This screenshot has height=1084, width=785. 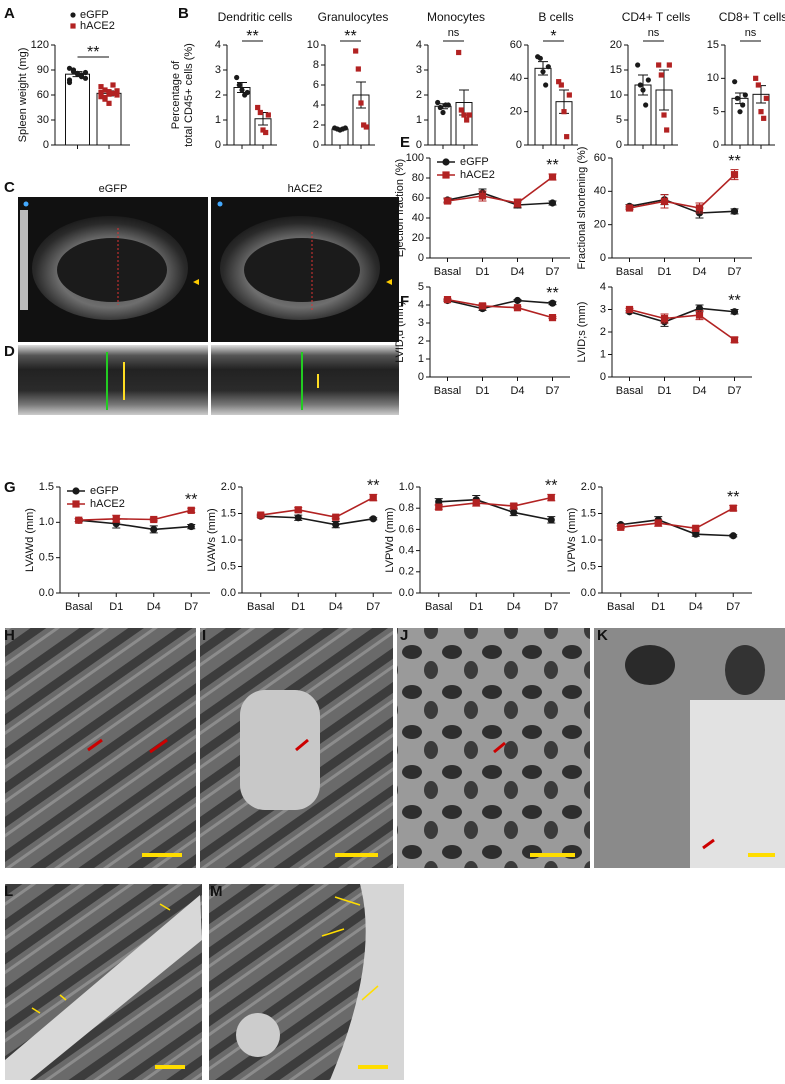 I want to click on y-tick-label: 120, so click(x=40, y=45).